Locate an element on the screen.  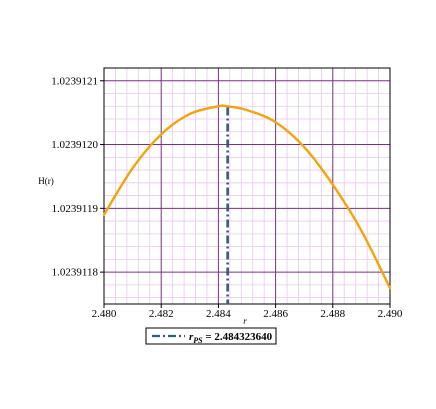
legend: rPS = 2.484323640 is located at coordinates (211, 336).